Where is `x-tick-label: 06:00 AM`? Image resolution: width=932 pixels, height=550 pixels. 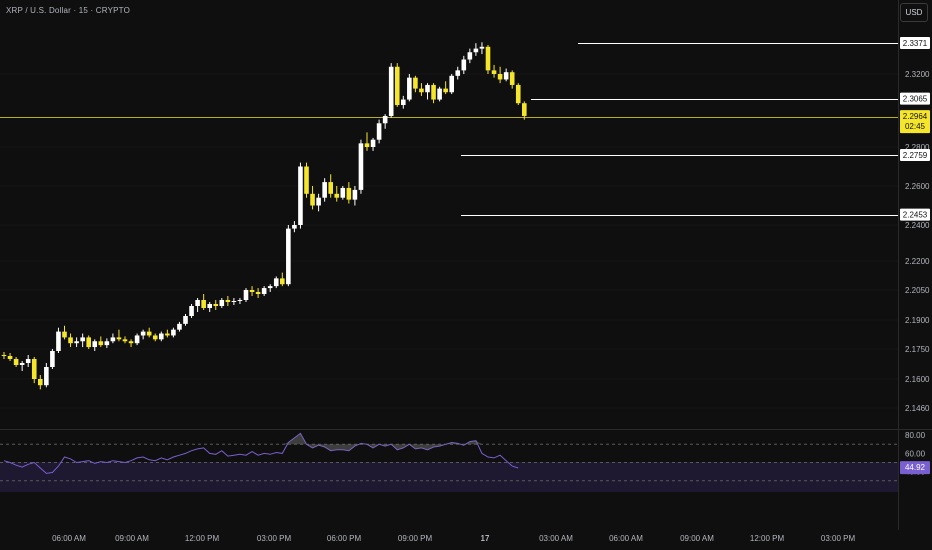 x-tick-label: 06:00 AM is located at coordinates (69, 538).